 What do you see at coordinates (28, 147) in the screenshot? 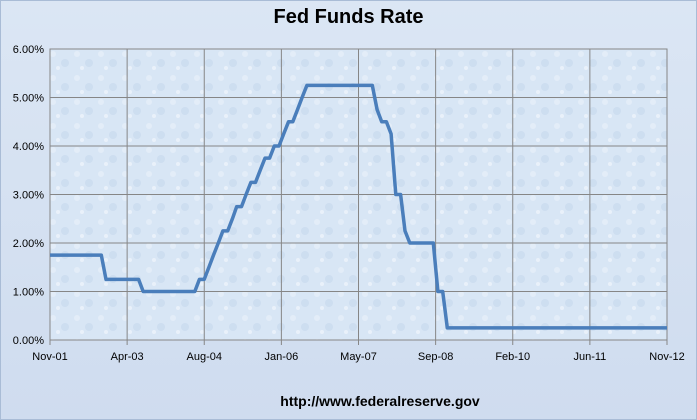
I see `y-tick-label: 4.00%` at bounding box center [28, 147].